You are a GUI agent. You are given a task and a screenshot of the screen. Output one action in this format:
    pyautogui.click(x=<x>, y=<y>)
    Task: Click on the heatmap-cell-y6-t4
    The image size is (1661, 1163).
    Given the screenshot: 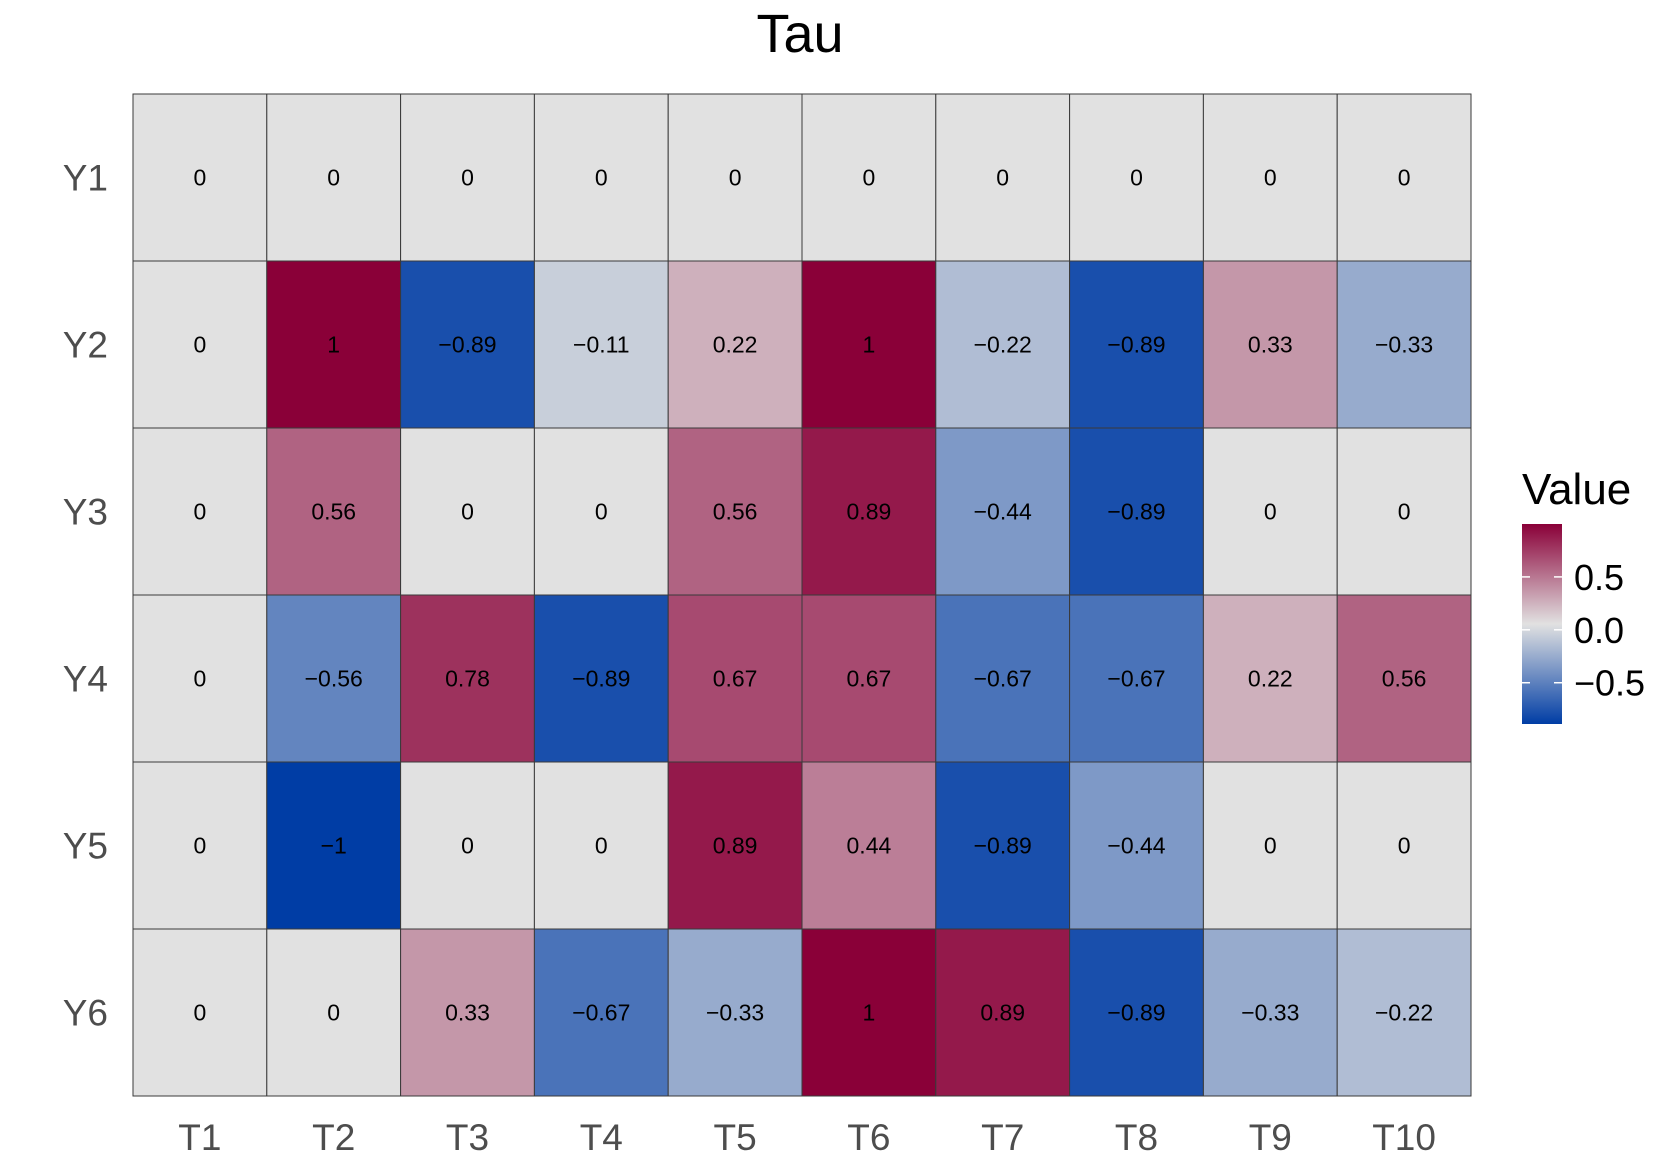 What is the action you would take?
    pyautogui.click(x=601, y=1012)
    